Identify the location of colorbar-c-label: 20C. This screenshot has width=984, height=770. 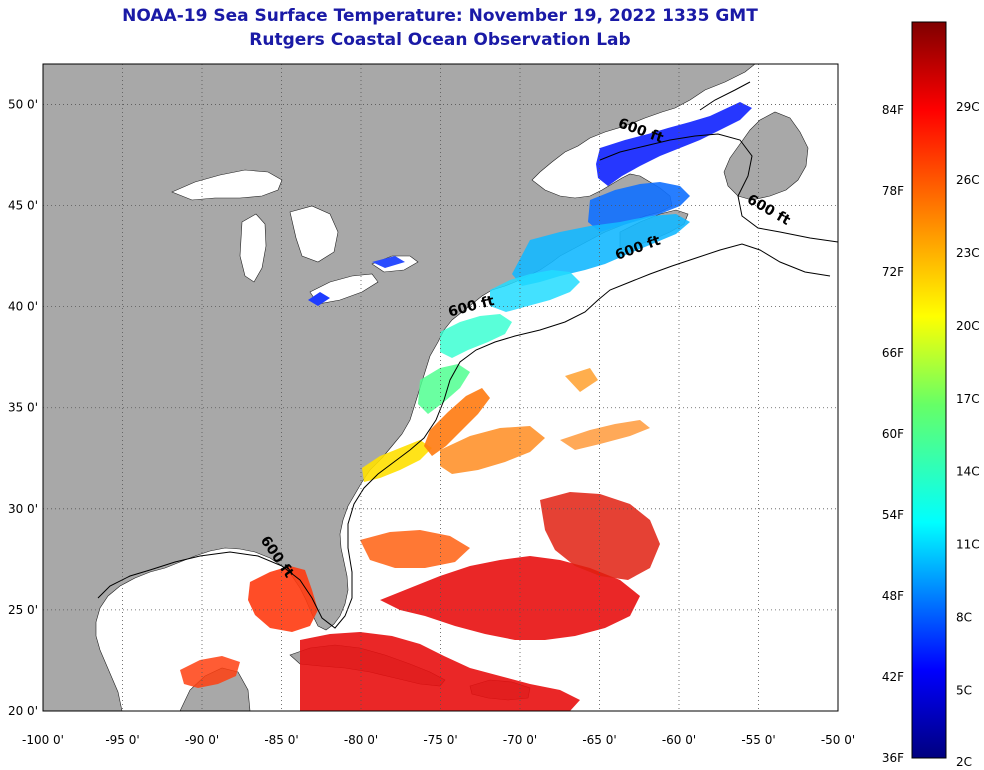
(968, 326).